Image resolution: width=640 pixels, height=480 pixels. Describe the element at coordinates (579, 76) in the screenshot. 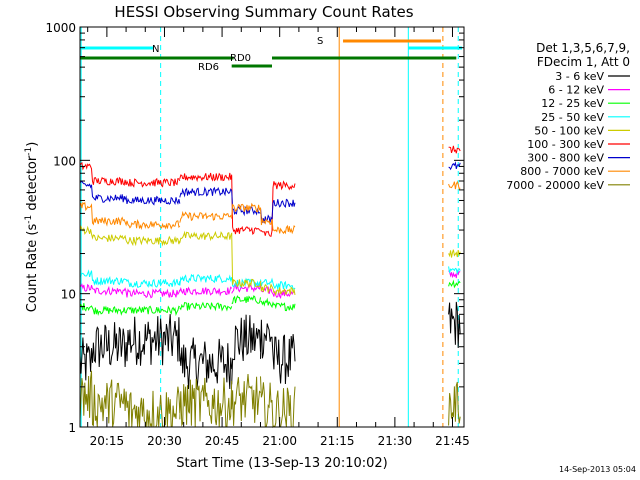

I see `legend-label-0: 3 - 6 keV` at that location.